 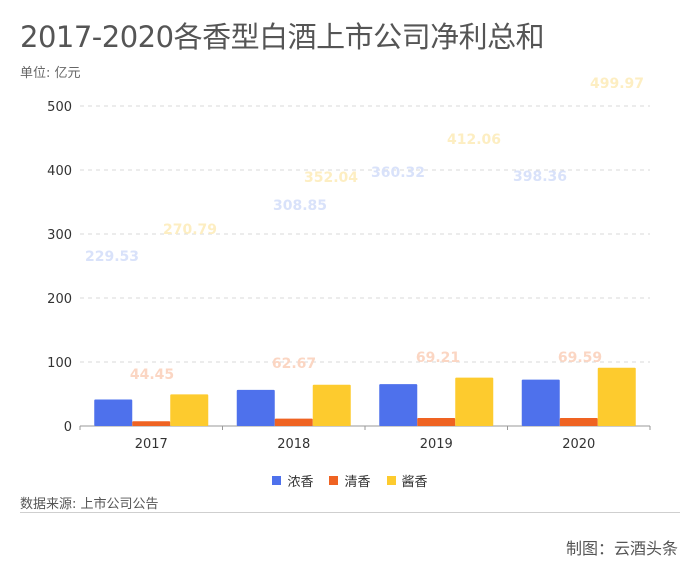 What do you see at coordinates (350, 512) in the screenshot?
I see `divider` at bounding box center [350, 512].